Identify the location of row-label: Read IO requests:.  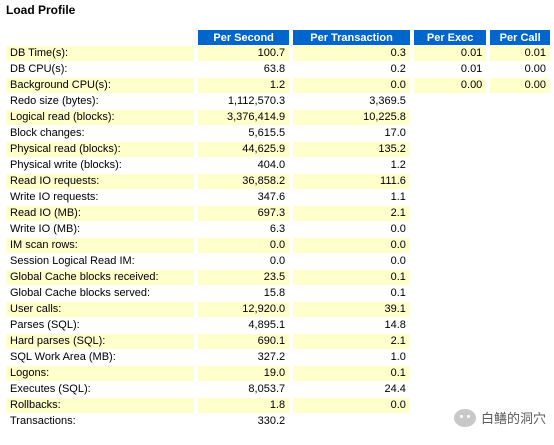
(102, 181).